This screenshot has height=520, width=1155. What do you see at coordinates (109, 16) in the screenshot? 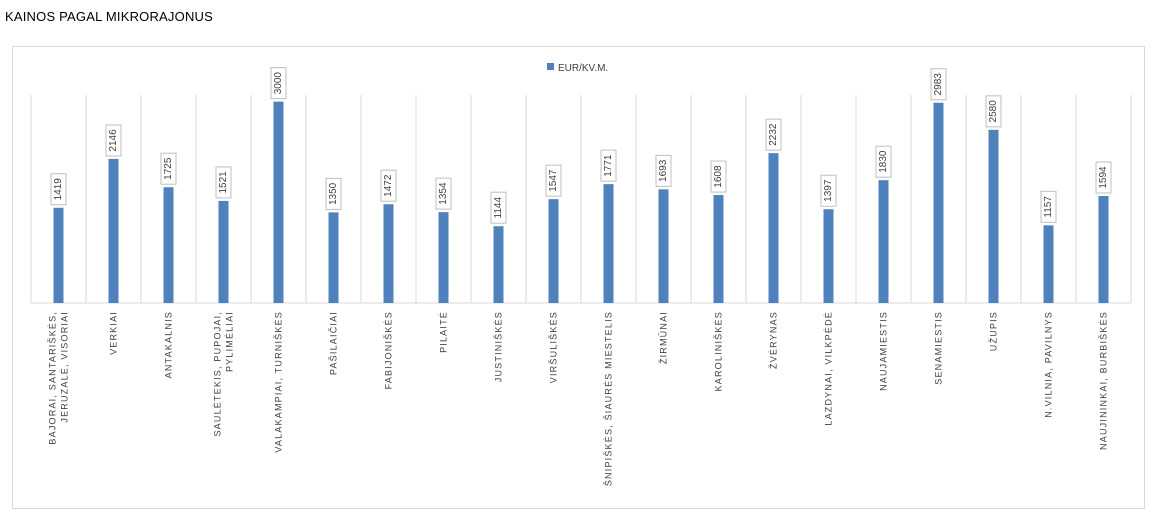
I see `page-title: KAINOS PAGAL MIKRORAJONUS` at bounding box center [109, 16].